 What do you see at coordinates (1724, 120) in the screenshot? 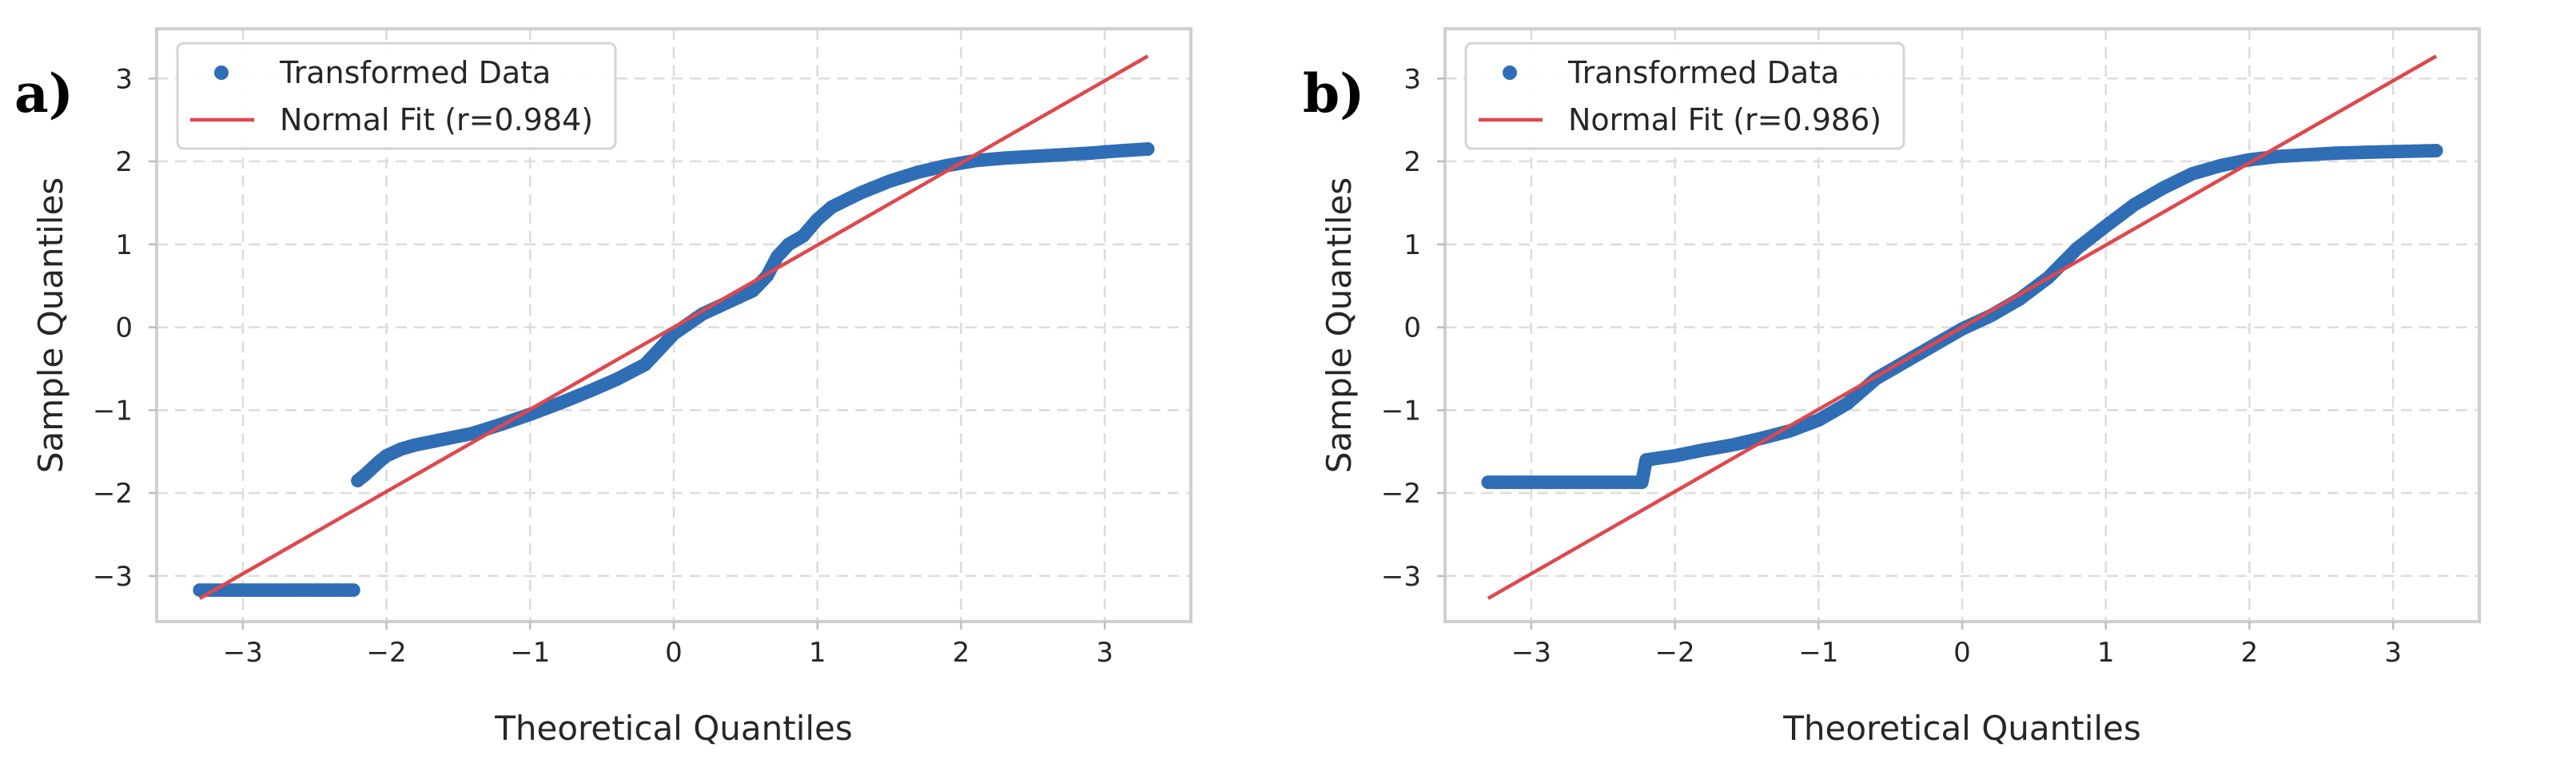
I see `legend-label-fit: Normal Fit (r=0.986)` at bounding box center [1724, 120].